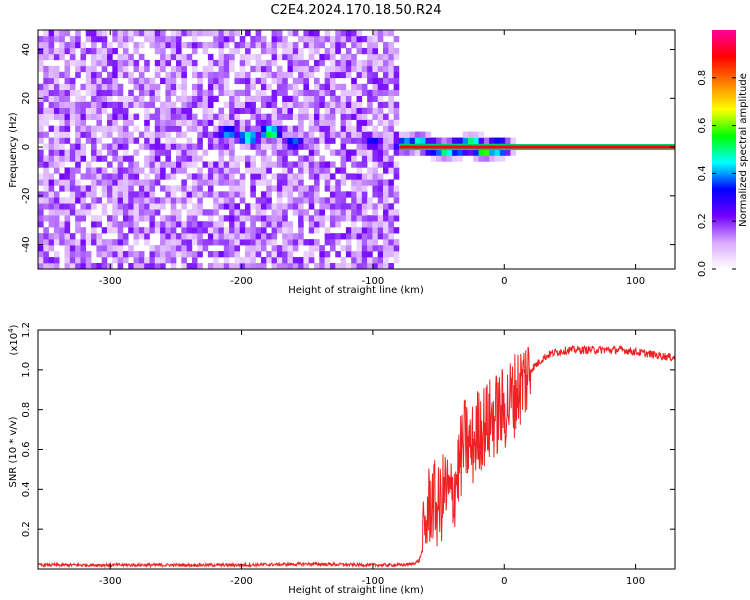  Describe the element at coordinates (635, 581) in the screenshot. I see `snr-x-tick-label: 100` at that location.